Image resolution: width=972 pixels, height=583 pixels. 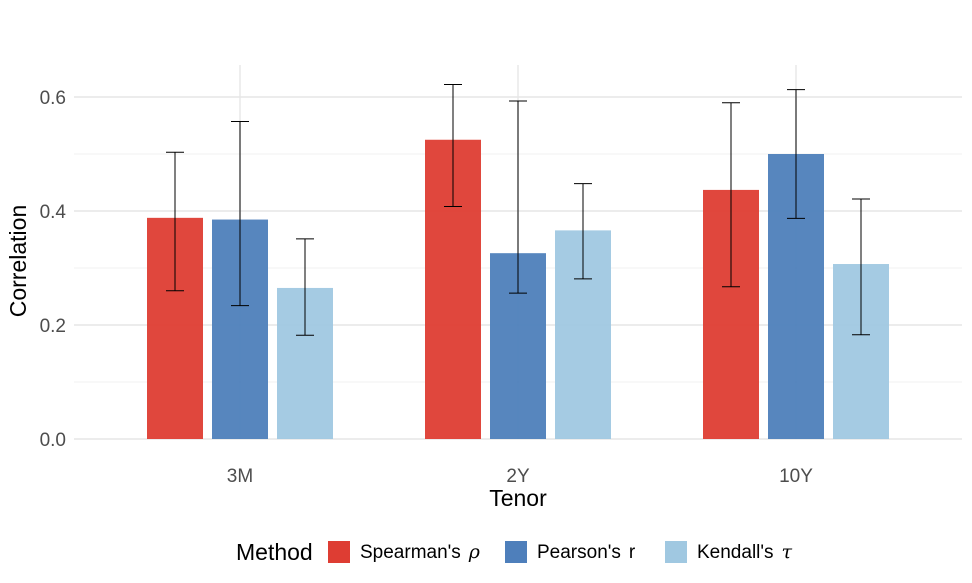 I want to click on legend-item: Kendall's τ, so click(x=729, y=552).